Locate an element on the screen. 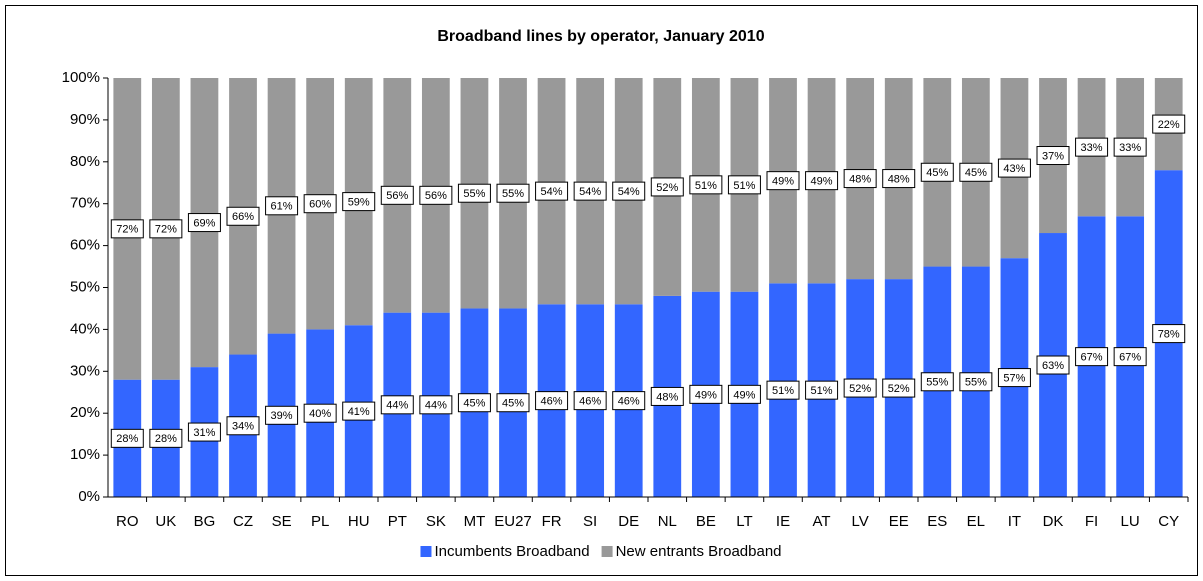  x-tick-label: EL is located at coordinates (976, 521).